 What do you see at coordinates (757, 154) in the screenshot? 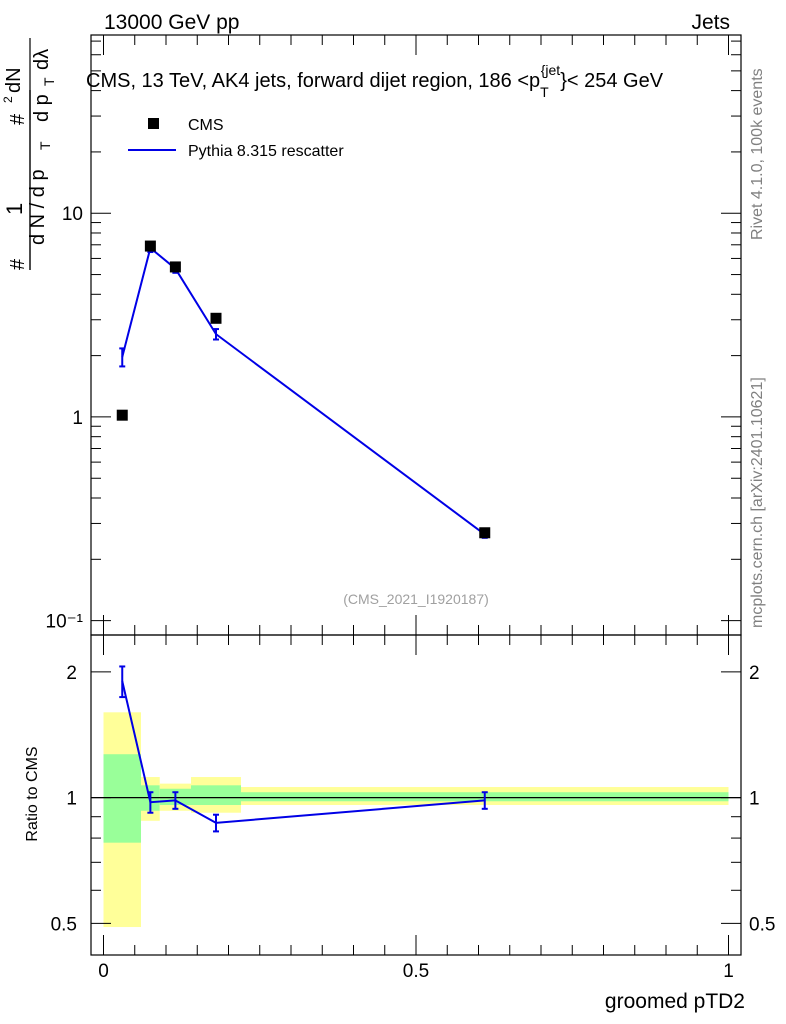
I see `rivet-version-label: Rivet 4.1.0, 100k events` at bounding box center [757, 154].